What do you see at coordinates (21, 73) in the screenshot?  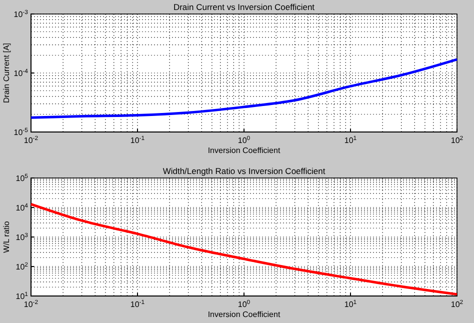 I see `y-tick-label: 10$^{-4}$` at bounding box center [21, 73].